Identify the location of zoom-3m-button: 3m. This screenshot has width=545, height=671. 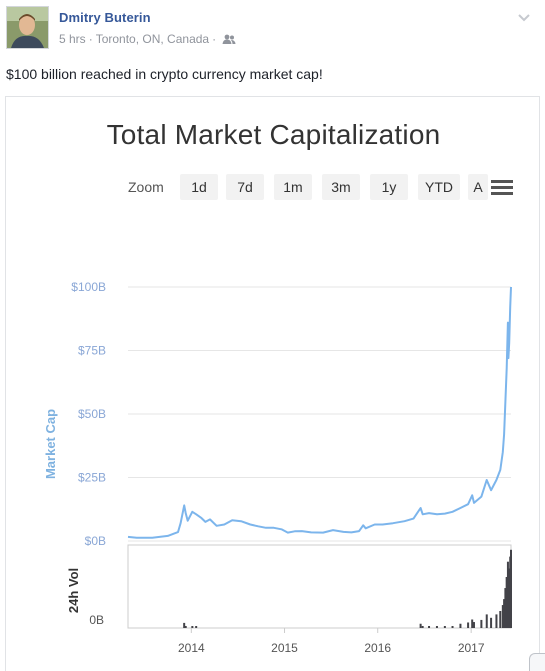
(341, 187).